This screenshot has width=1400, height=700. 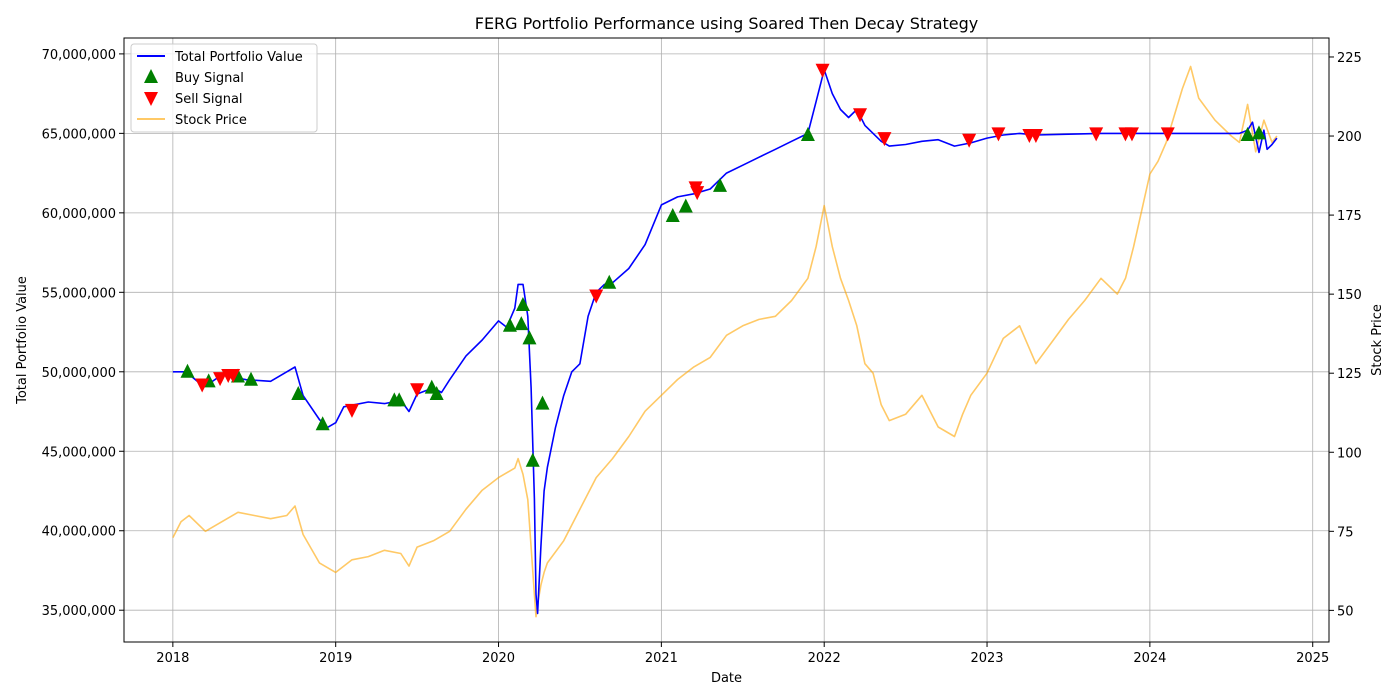 What do you see at coordinates (79, 373) in the screenshot?
I see `y-tick-label: 50,000,000` at bounding box center [79, 373].